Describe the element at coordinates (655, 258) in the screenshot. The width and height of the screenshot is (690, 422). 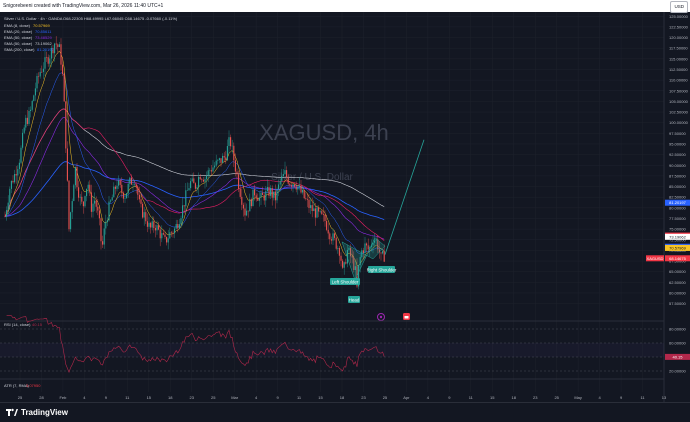
I see `symbol-tag` at that location.